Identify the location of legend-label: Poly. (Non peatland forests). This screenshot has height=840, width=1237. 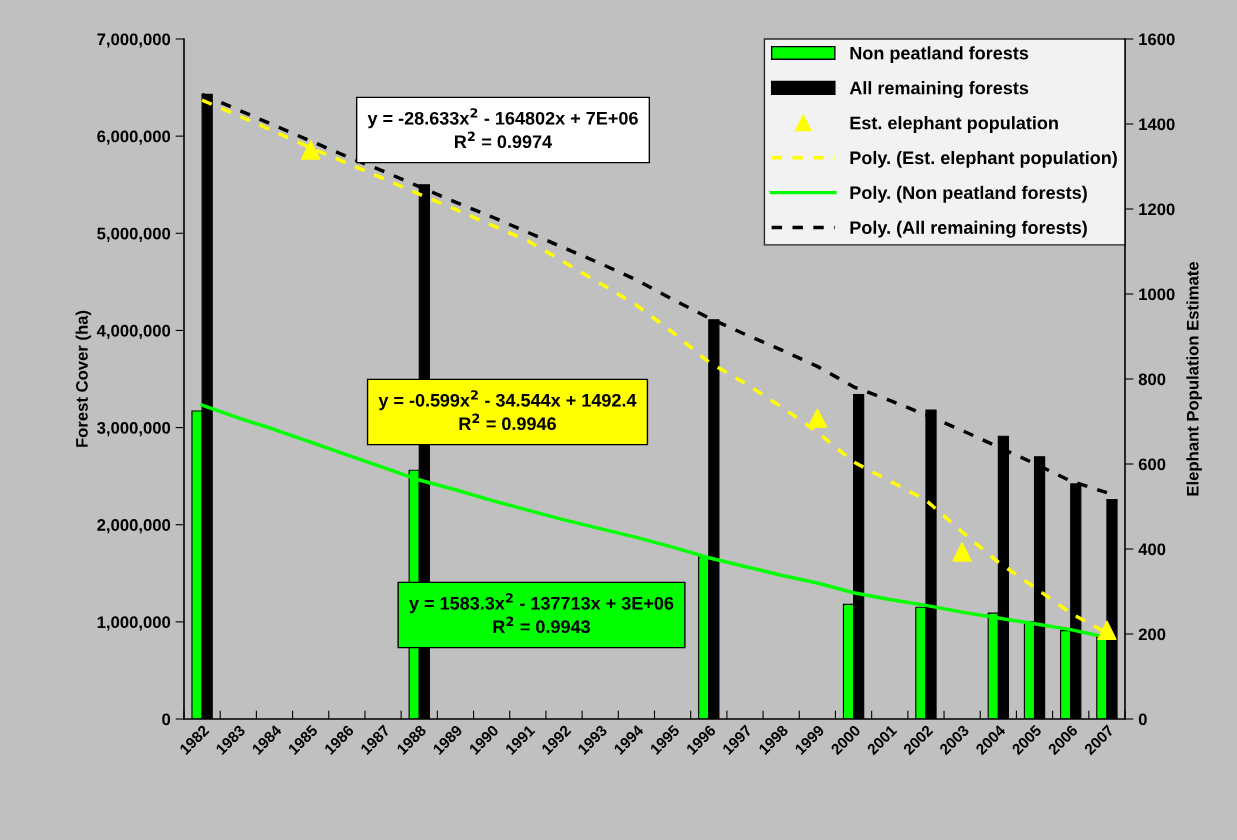
(968, 194).